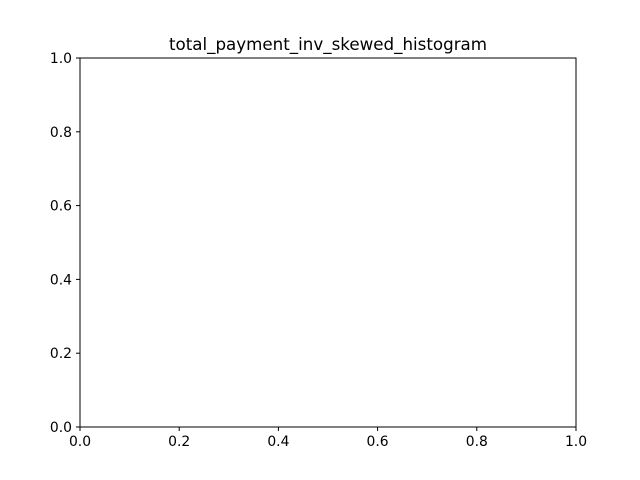 This screenshot has width=640, height=480. What do you see at coordinates (278, 442) in the screenshot?
I see `x-tick-label: 0.4` at bounding box center [278, 442].